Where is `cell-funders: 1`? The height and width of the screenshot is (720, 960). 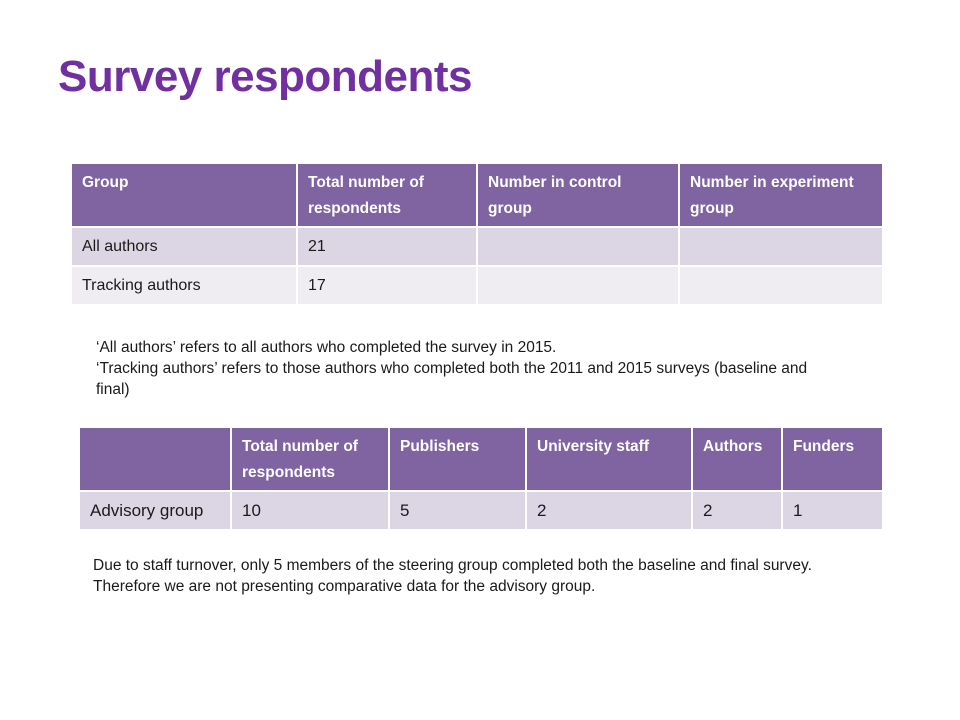
cell-funders: 1 is located at coordinates (832, 510).